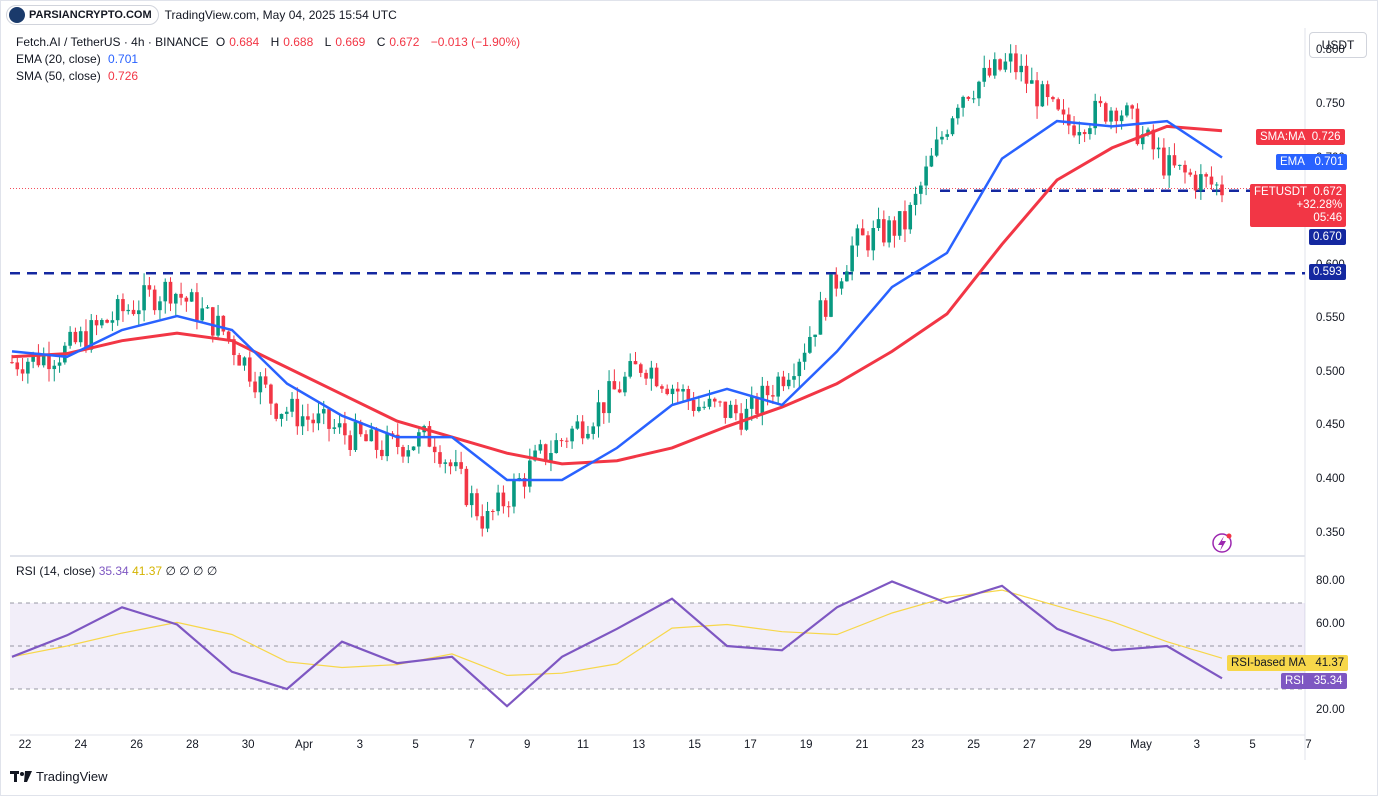 The height and width of the screenshot is (796, 1378). I want to click on ema-legend: EMA (20, close) 0.701, so click(79, 59).